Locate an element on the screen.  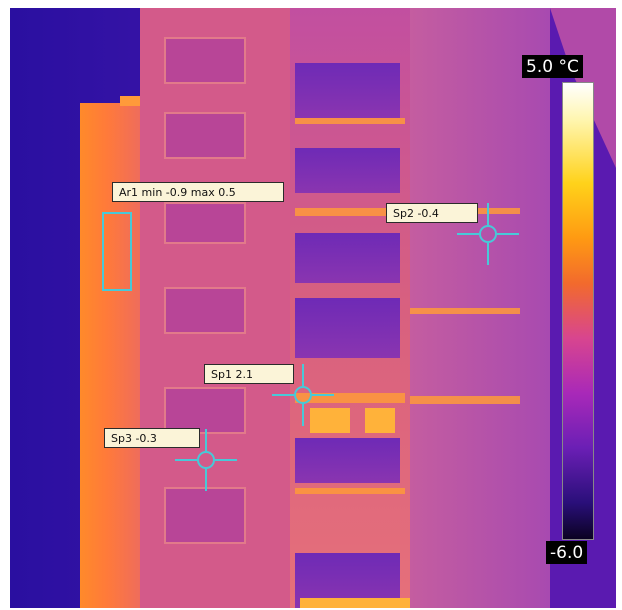
spot-sp2-crosshair-icon is located at coordinates (488, 234).